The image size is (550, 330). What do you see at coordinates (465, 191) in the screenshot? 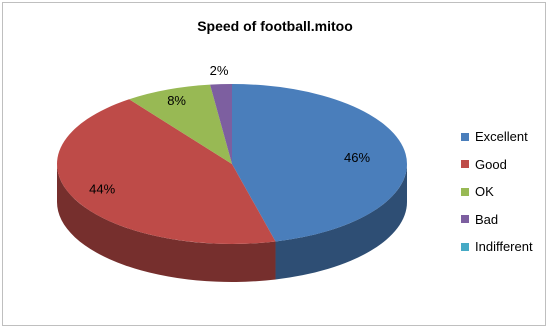
I see `legend-swatch-ok` at bounding box center [465, 191].